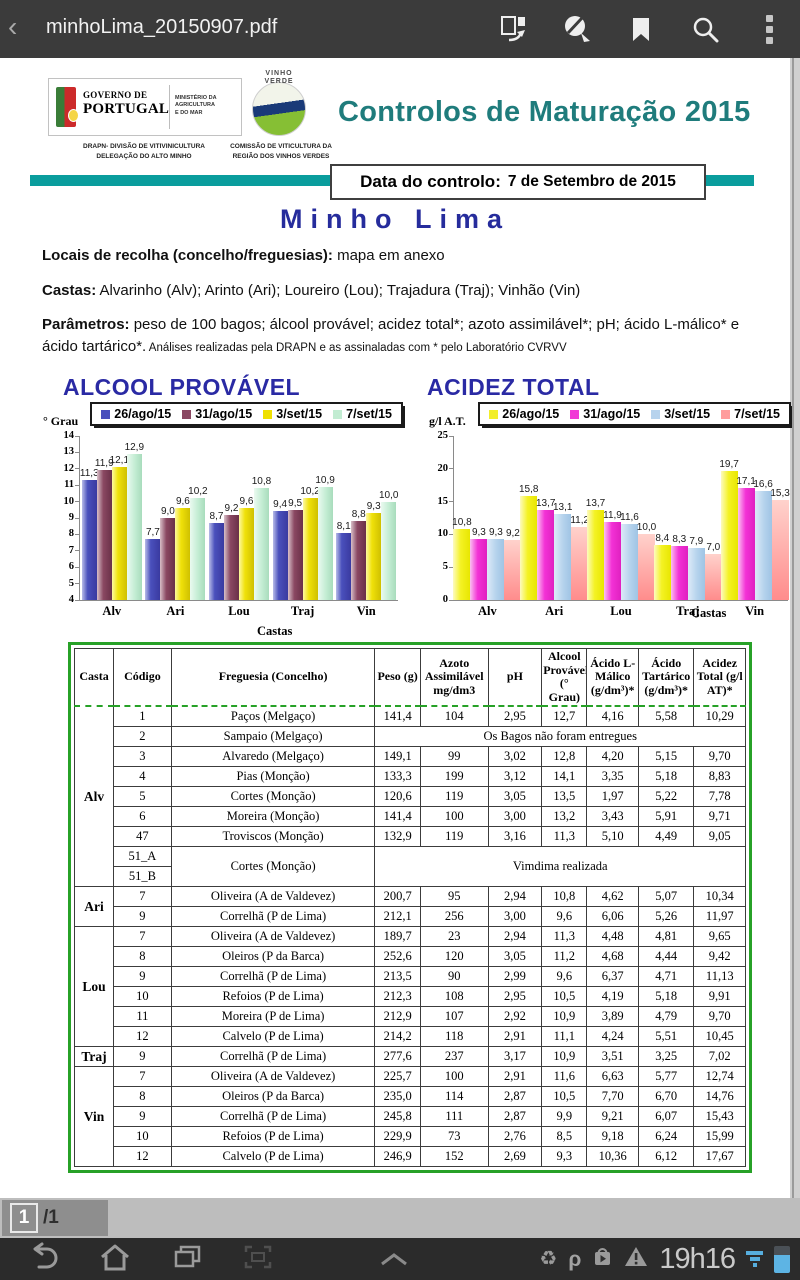  I want to click on freguesia-cell: Cortes (Monção), so click(273, 867).